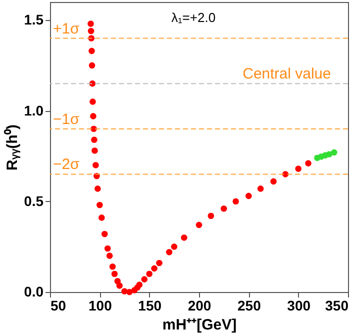  What do you see at coordinates (299, 306) in the screenshot?
I see `x-tick-label: 300` at bounding box center [299, 306].